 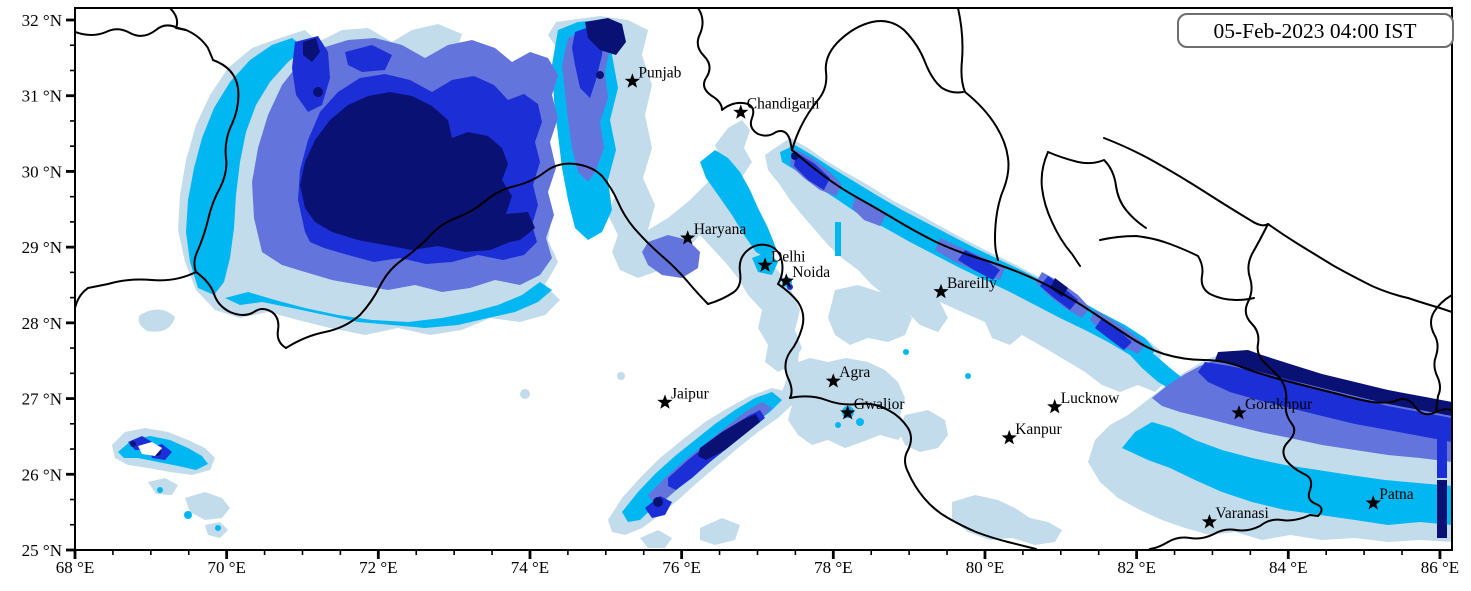 What do you see at coordinates (226, 567) in the screenshot?
I see `x-tick-label: 70 °E` at bounding box center [226, 567].